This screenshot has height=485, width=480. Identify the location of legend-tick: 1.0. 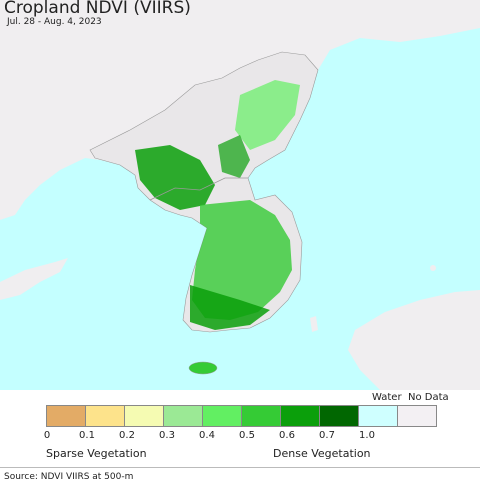
(367, 435).